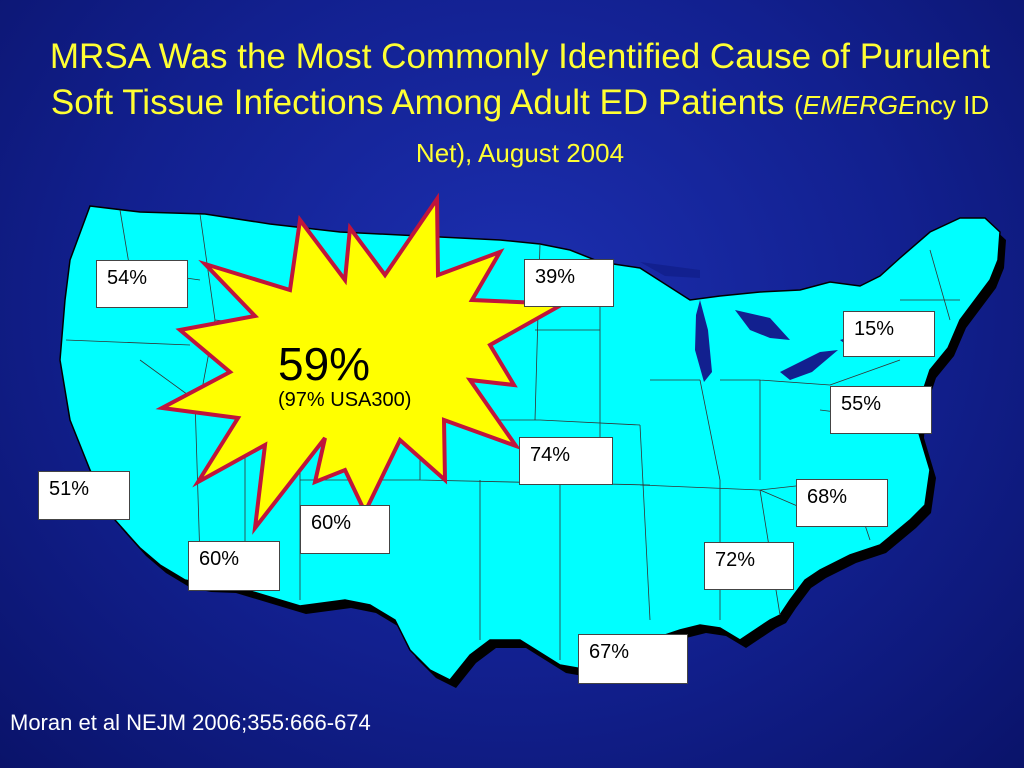 This screenshot has width=1024, height=768. Describe the element at coordinates (324, 364) in the screenshot. I see `burst-value: 59%` at that location.